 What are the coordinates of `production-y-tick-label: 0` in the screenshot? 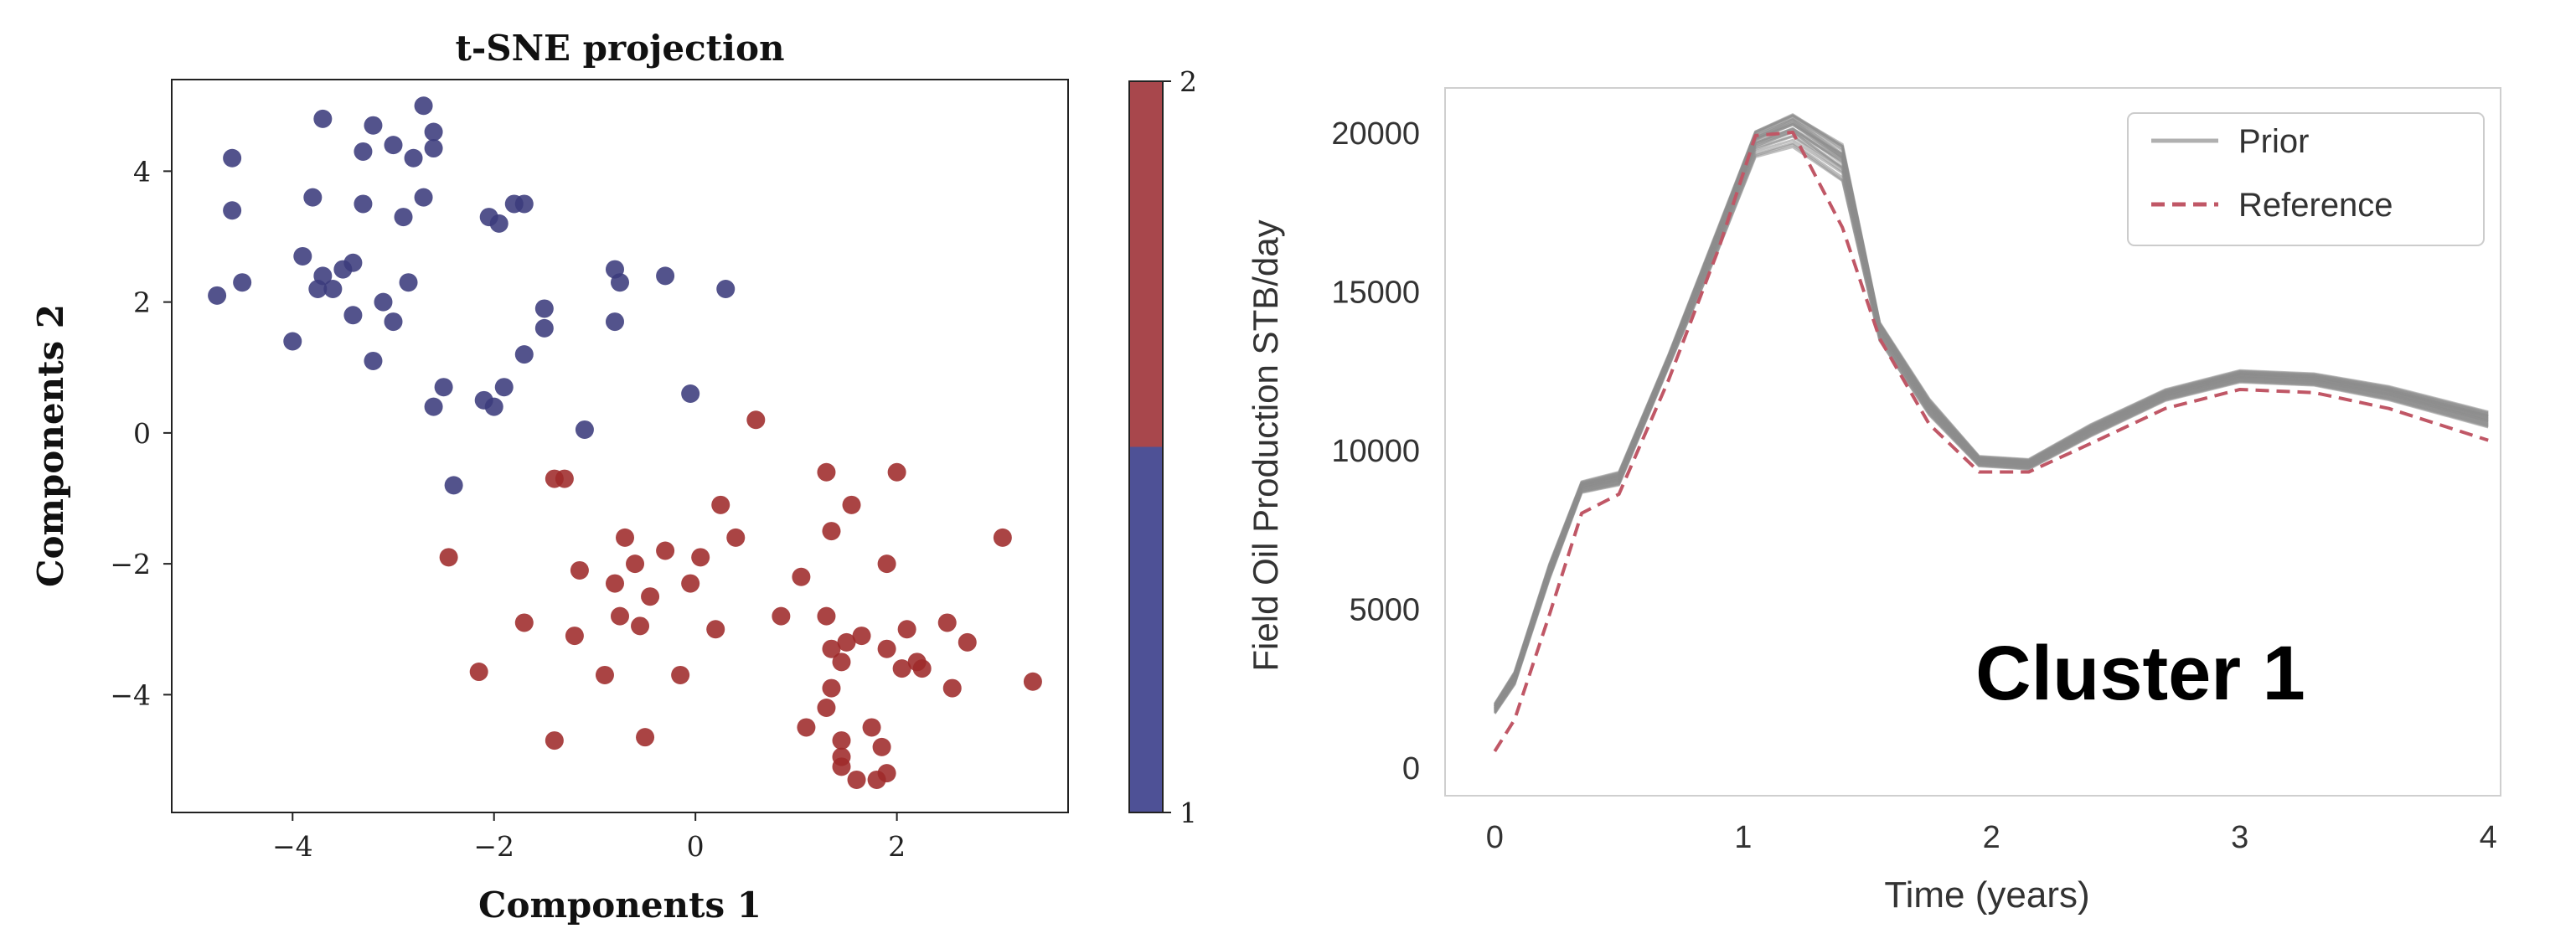 It's located at (1411, 769).